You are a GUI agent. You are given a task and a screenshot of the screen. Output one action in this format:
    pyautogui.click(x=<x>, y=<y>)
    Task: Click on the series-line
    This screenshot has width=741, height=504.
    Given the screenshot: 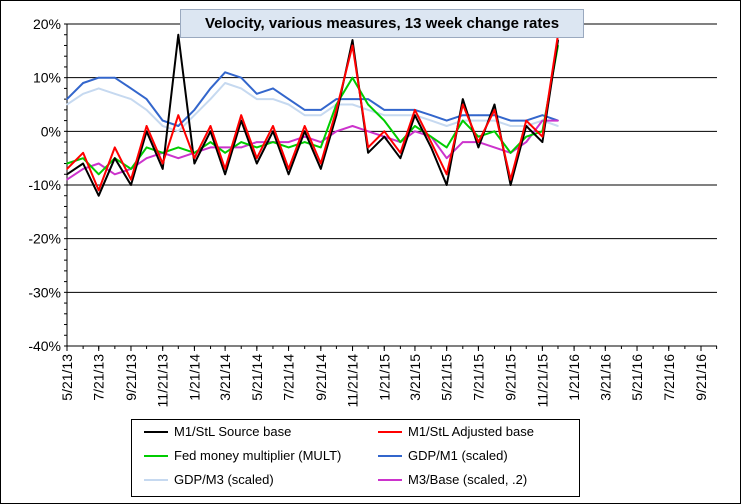 What is the action you would take?
    pyautogui.click(x=312, y=107)
    